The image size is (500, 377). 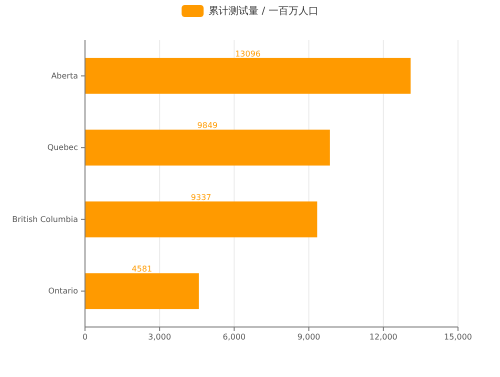 I want to click on x-tick-label: 6,000, so click(x=234, y=337).